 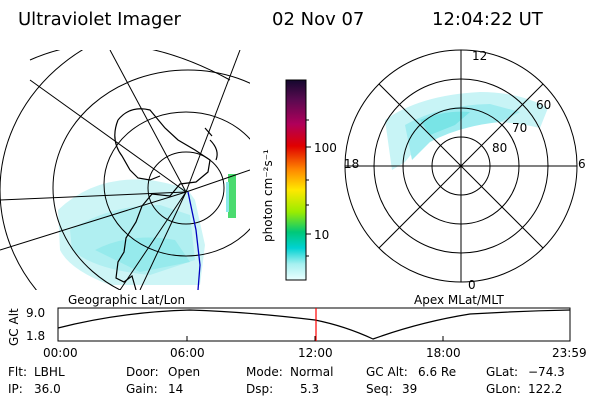 I want to click on glon-value: 122.2, so click(x=545, y=389).